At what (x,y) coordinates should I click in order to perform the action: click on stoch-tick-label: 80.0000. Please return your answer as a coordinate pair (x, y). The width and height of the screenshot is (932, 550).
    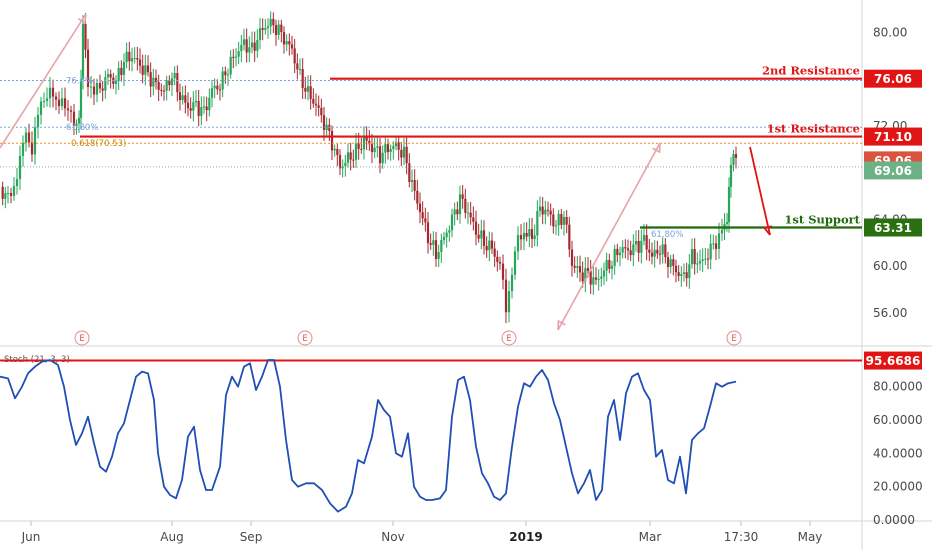
    Looking at the image, I should click on (898, 387).